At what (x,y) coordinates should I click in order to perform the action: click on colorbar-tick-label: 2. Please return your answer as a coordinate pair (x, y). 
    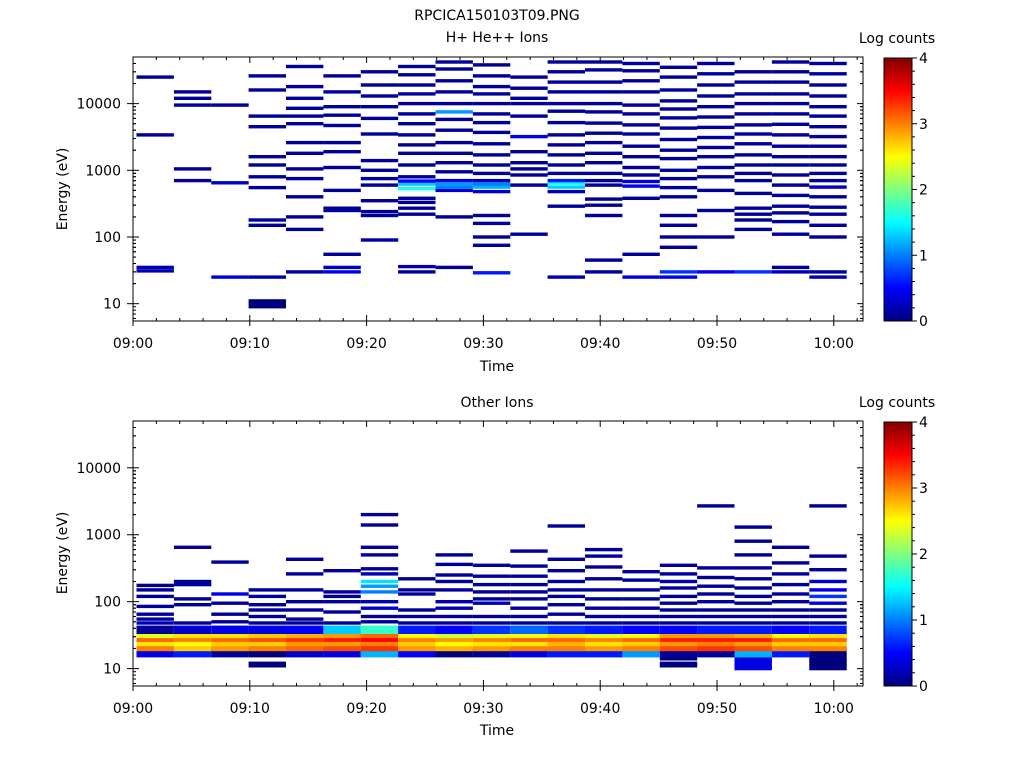
    Looking at the image, I should click on (923, 555).